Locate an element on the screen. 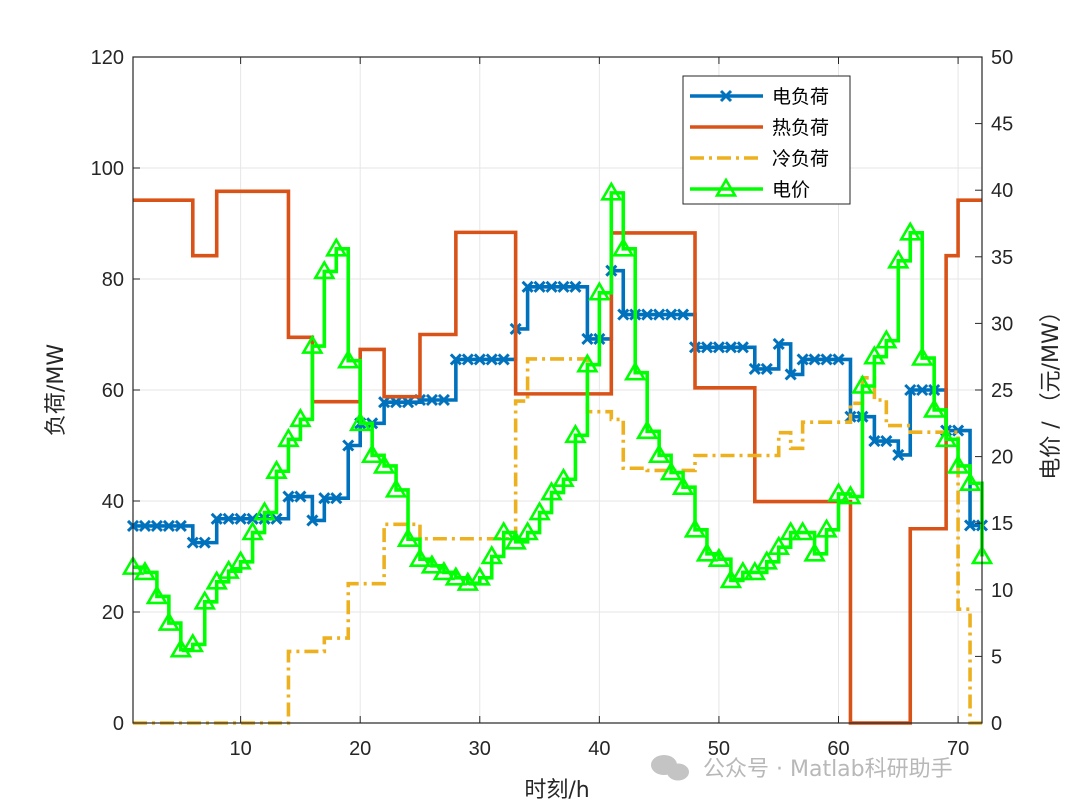 This screenshot has height=809, width=1080. y-left-tick-label: 120 is located at coordinates (107, 58).